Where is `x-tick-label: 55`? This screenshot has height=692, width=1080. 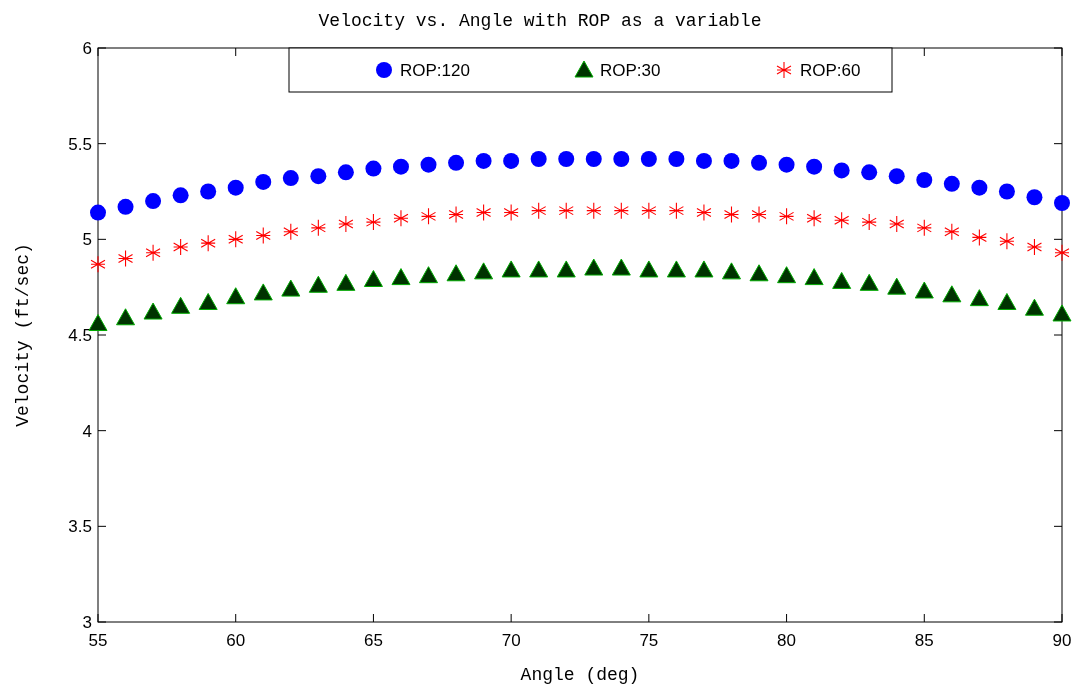
x-tick-label: 55 is located at coordinates (98, 640).